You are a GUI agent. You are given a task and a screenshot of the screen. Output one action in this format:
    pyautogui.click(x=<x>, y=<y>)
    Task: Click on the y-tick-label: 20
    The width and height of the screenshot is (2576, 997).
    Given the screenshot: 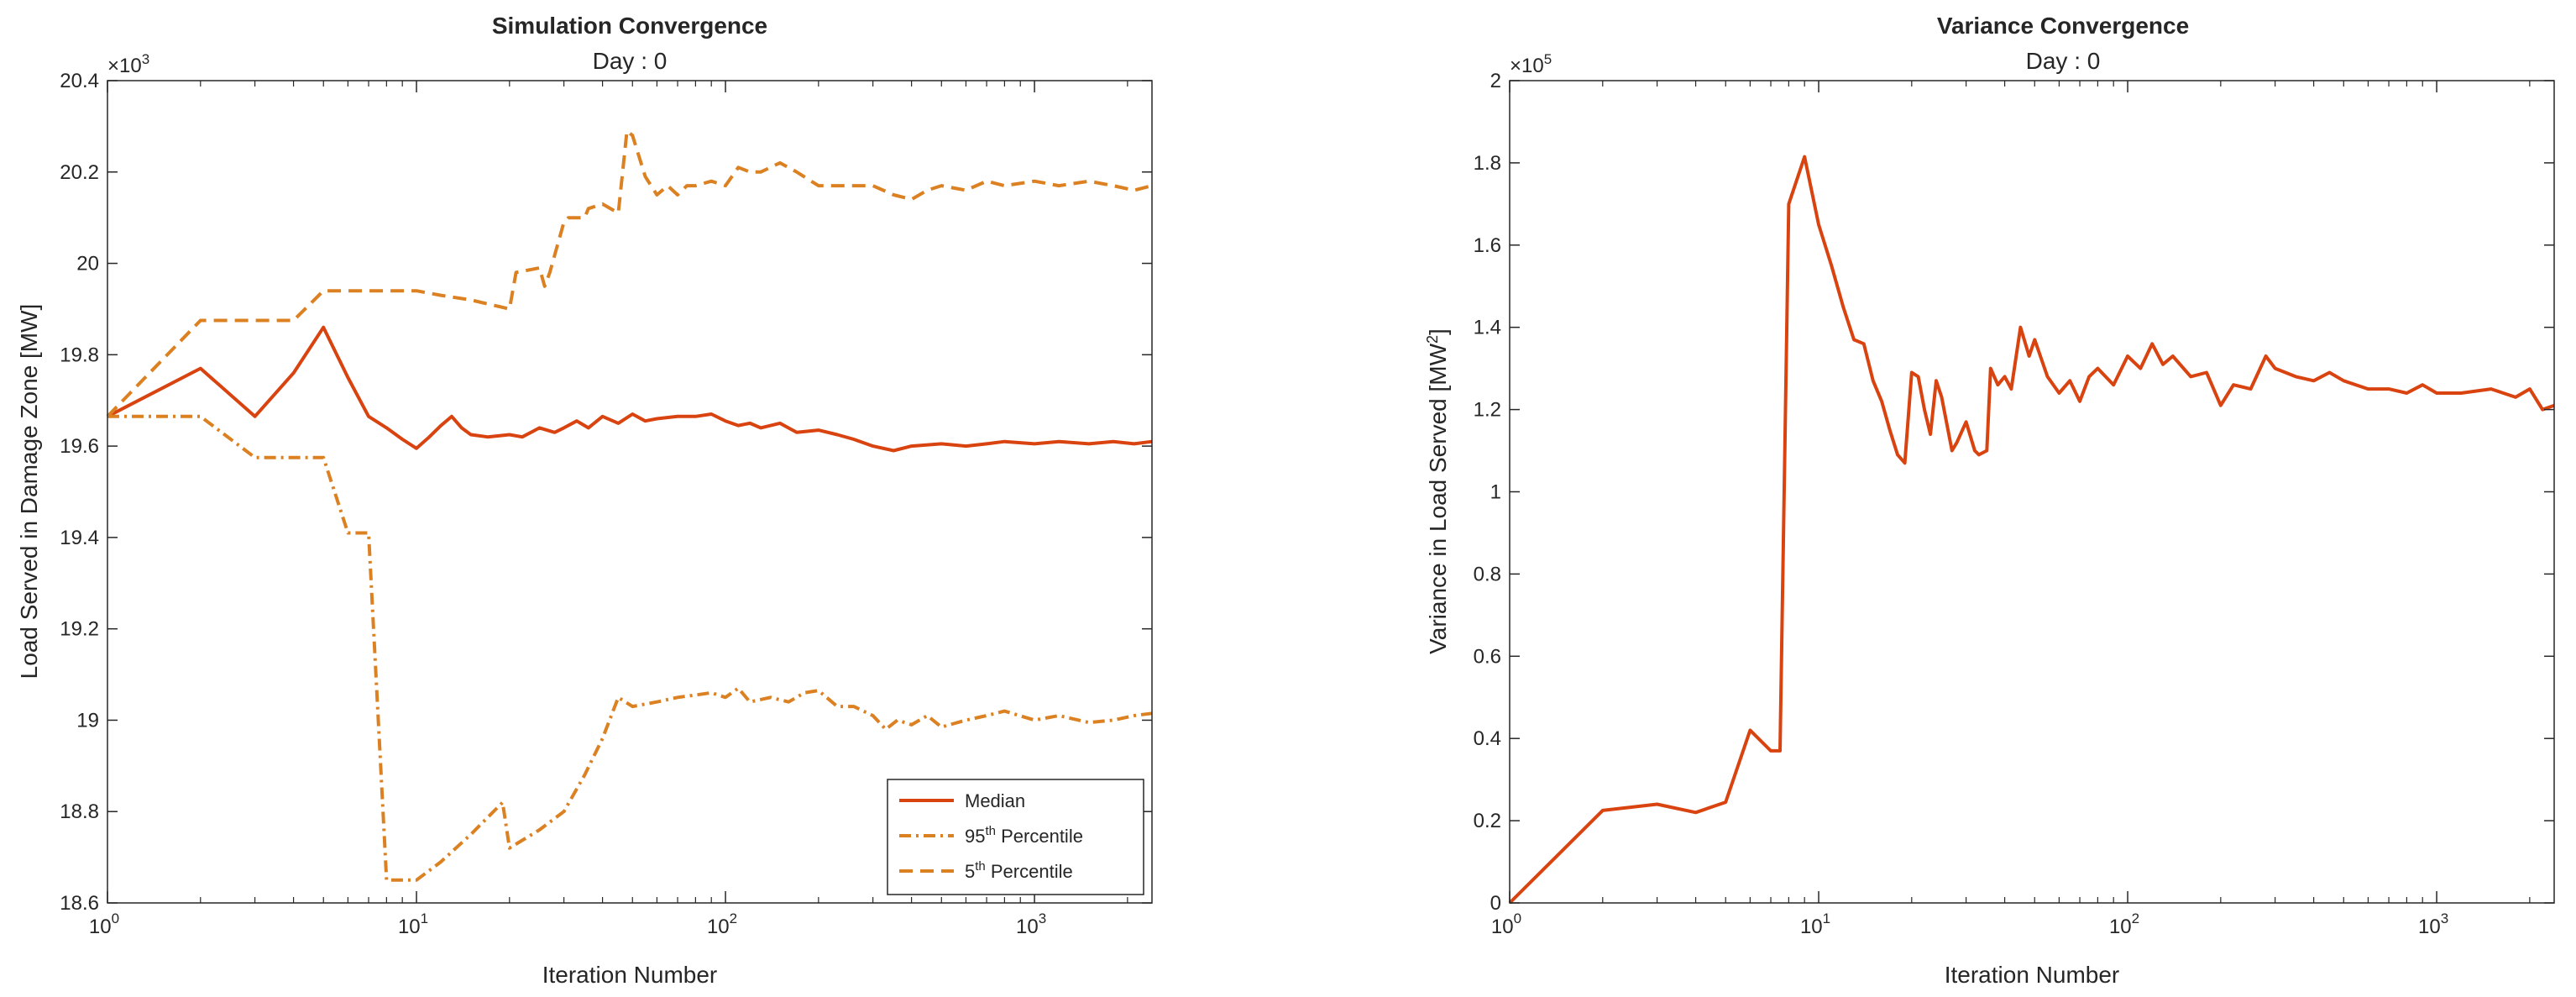 What is the action you would take?
    pyautogui.click(x=88, y=264)
    